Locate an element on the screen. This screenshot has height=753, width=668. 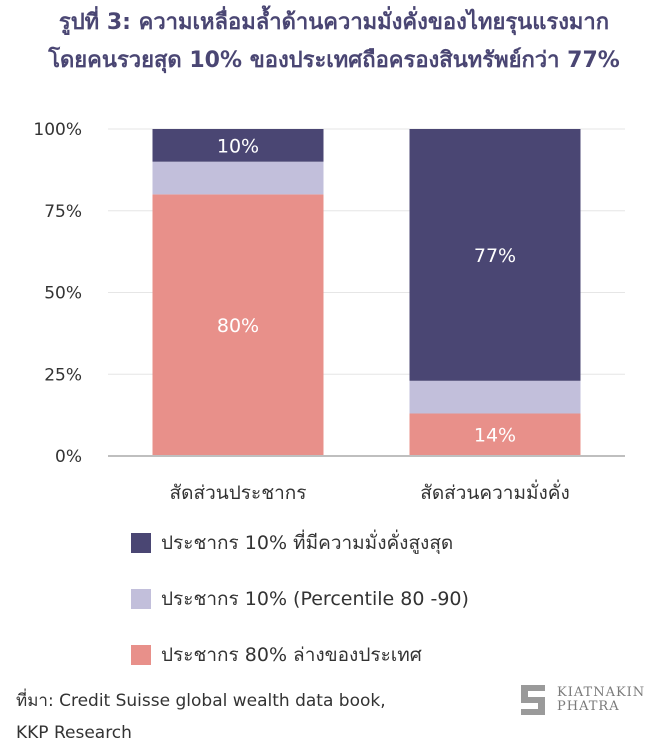
x-tick-label: สัดส่วนความมั่งคั่ง is located at coordinates (495, 491).